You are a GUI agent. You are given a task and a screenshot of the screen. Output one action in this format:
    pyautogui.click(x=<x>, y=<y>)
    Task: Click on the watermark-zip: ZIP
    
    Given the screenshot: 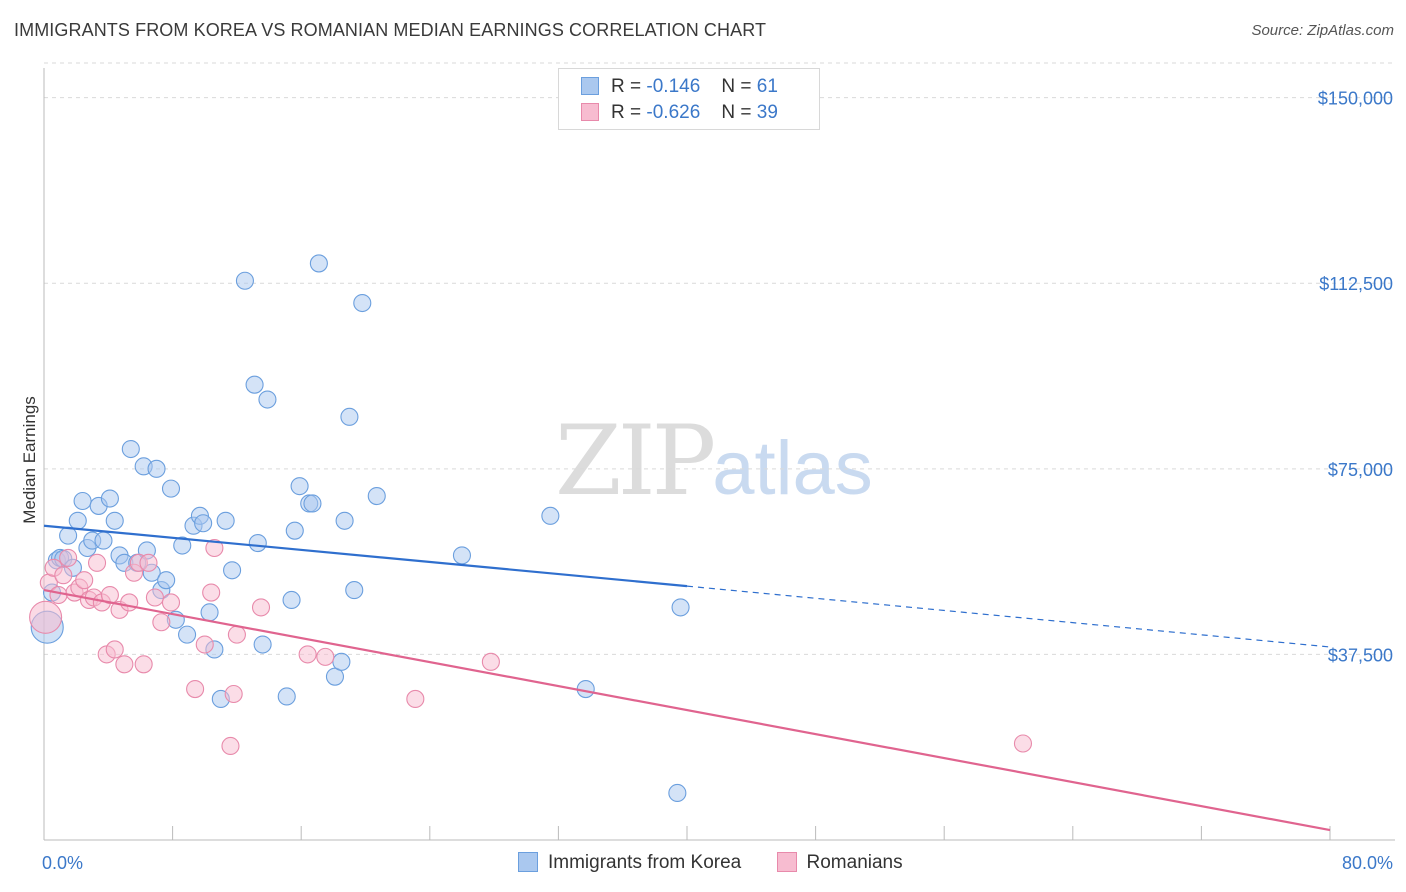 What is the action you would take?
    pyautogui.click(x=635, y=461)
    